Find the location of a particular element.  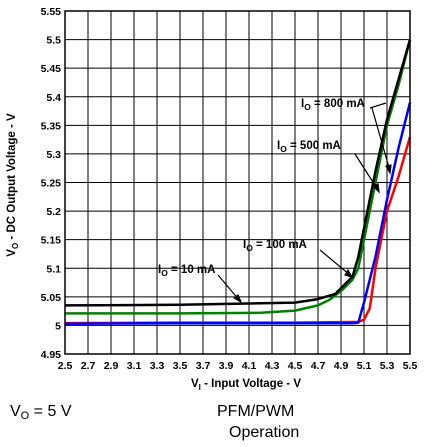

x-tick-label: 4.5 is located at coordinates (295, 366).